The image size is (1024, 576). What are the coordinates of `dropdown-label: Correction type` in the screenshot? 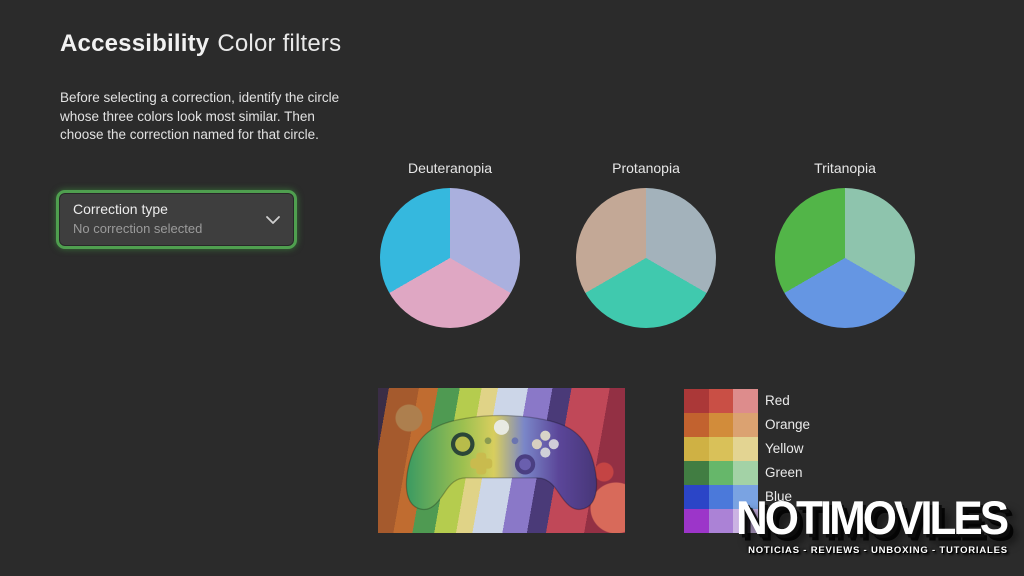 It's located at (120, 209).